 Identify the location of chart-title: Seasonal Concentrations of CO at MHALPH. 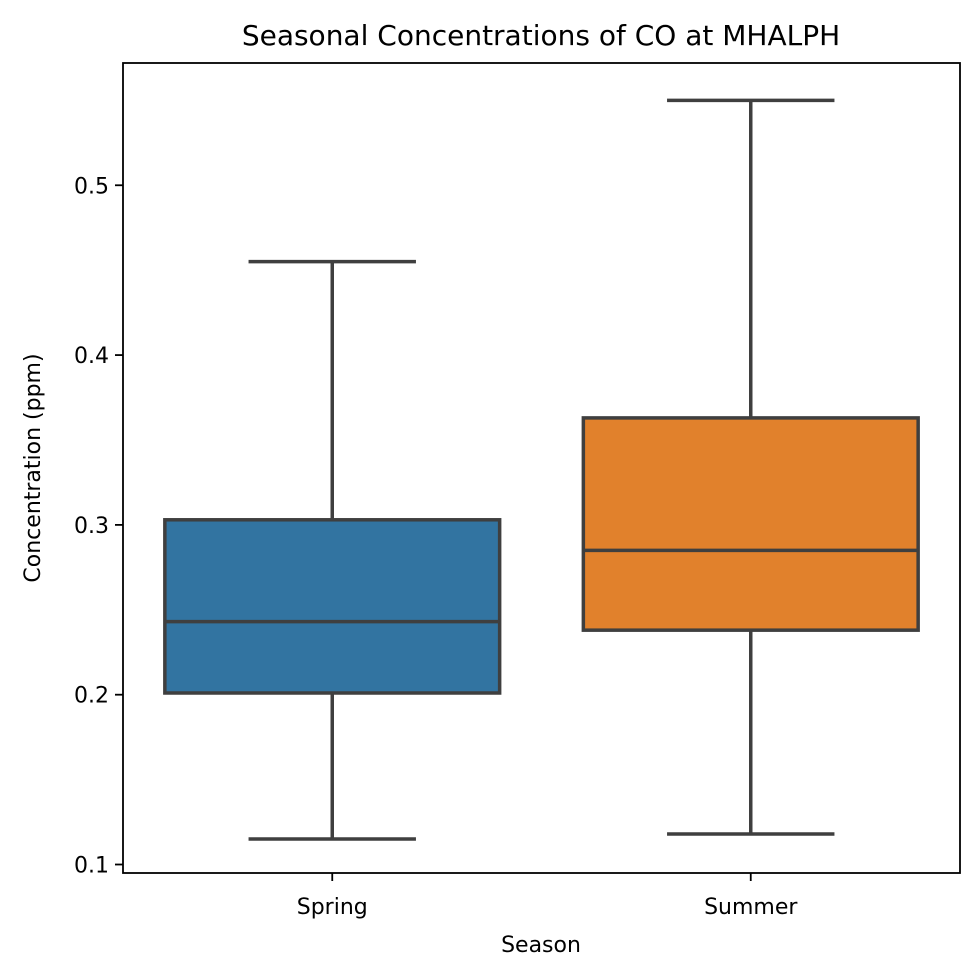
(541, 35).